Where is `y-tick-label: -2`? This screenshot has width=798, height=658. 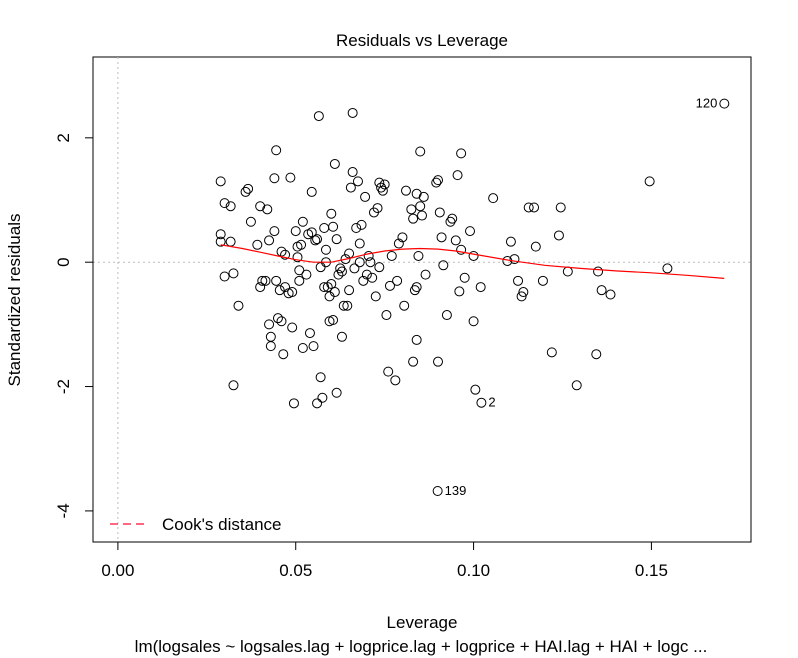 y-tick-label: -2 is located at coordinates (63, 386).